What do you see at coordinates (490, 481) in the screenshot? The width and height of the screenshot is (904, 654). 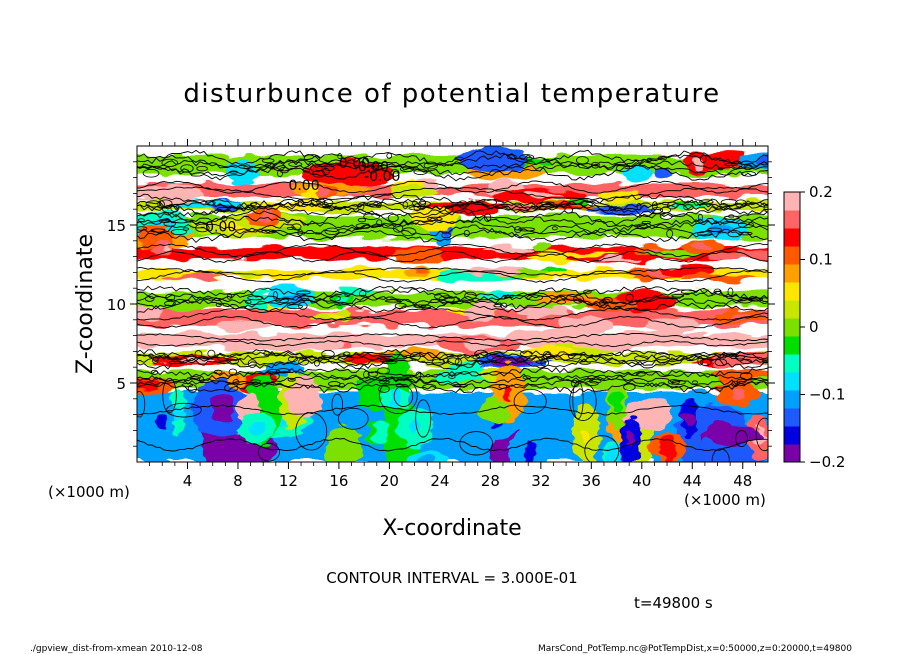 I see `x-tick-label: 28` at bounding box center [490, 481].